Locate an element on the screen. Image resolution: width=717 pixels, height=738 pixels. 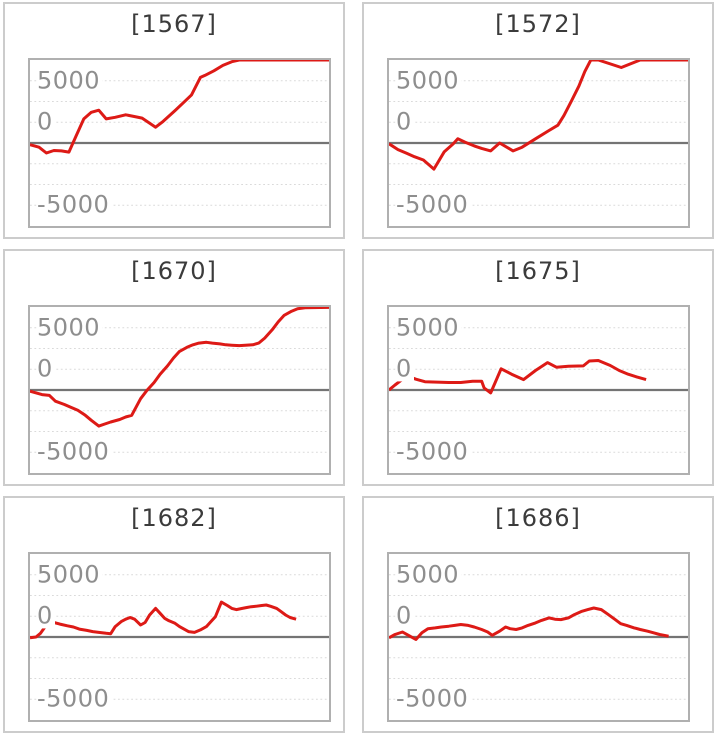
chart-title: [1682] is located at coordinates (174, 518).